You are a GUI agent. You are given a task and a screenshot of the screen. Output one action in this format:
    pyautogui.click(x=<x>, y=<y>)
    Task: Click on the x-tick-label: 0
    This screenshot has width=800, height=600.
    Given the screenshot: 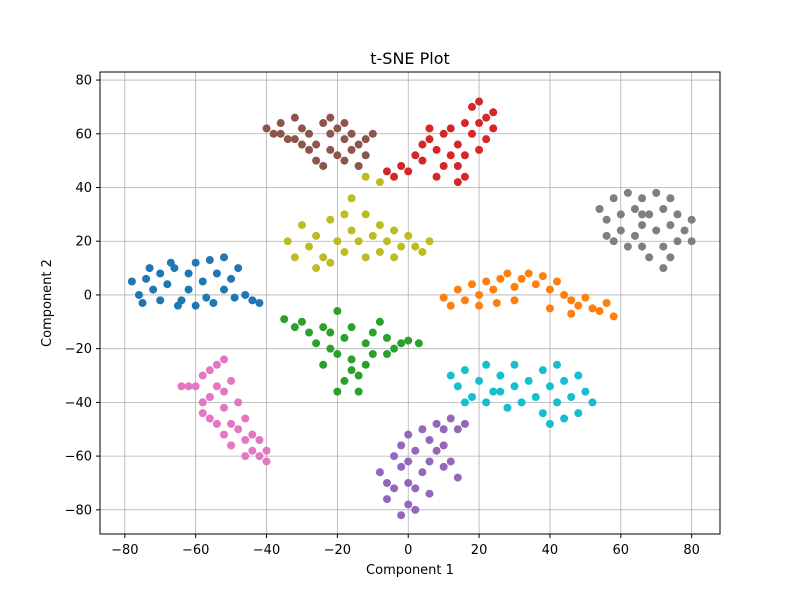 What is the action you would take?
    pyautogui.click(x=408, y=550)
    